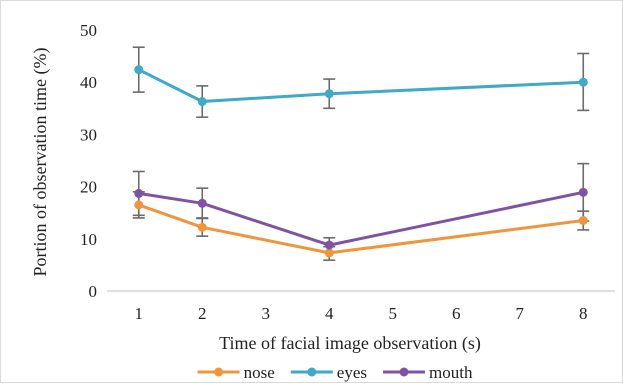 This screenshot has height=388, width=623. What do you see at coordinates (88, 82) in the screenshot?
I see `y-tick-label: 40` at bounding box center [88, 82].